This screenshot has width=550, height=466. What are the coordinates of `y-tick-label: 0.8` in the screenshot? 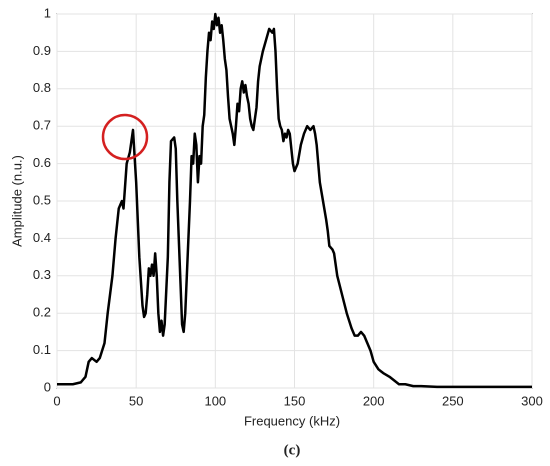 It's located at (42, 87).